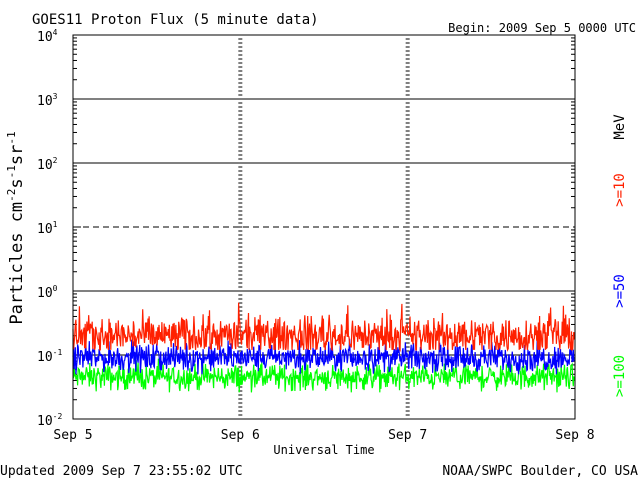 Image resolution: width=640 pixels, height=480 pixels. Describe the element at coordinates (620, 190) in the screenshot. I see `legend-entry: >=10` at that location.